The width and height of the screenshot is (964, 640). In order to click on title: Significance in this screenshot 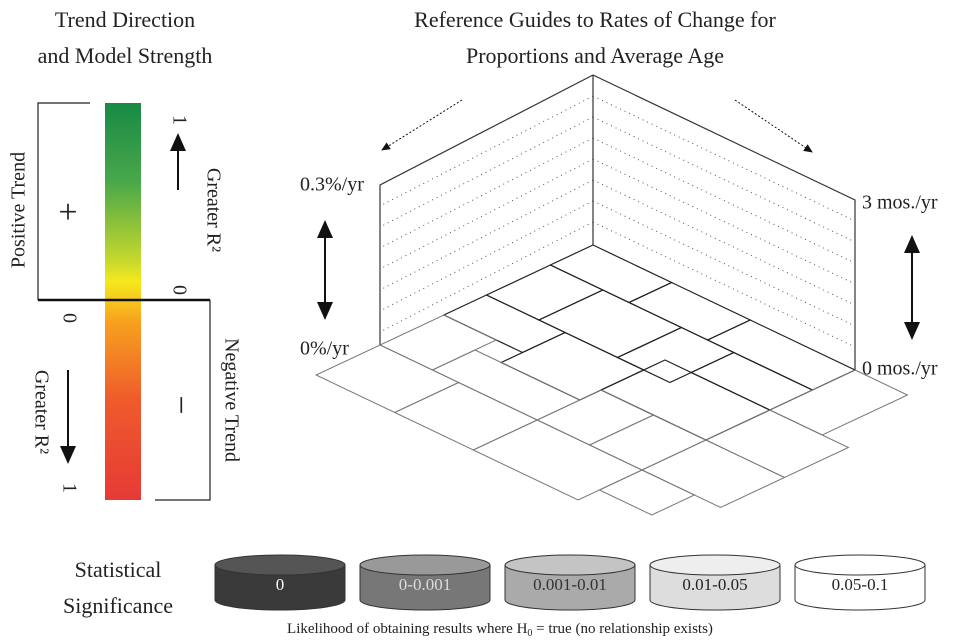, I will do `click(118, 605)`.